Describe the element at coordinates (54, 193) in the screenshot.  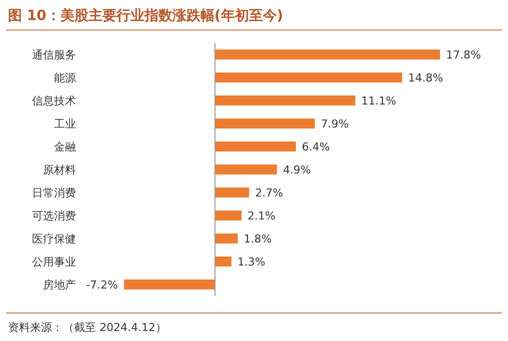
I see `y-tick-label: 日常消费` at that location.